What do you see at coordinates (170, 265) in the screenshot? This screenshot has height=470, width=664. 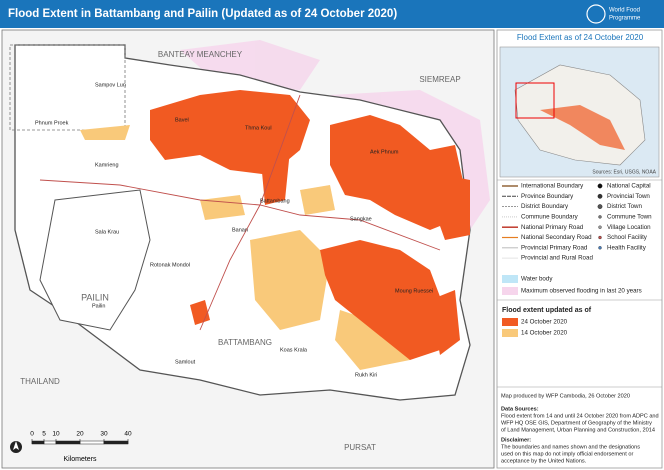 I see `town-label: Rotonak Mondol` at bounding box center [170, 265].